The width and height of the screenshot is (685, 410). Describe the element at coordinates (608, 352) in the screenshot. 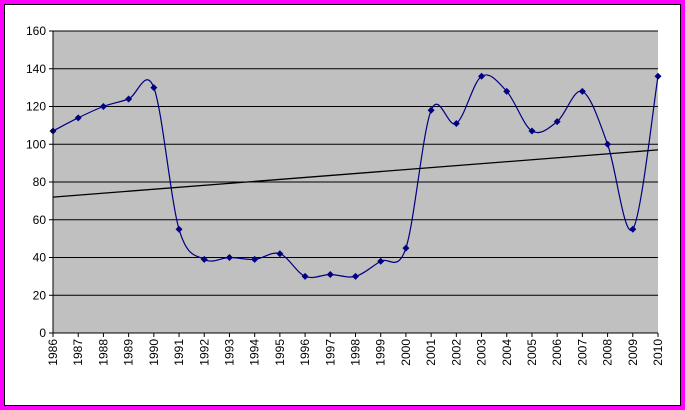

I see `x-tick-label-2008: 2008` at that location.